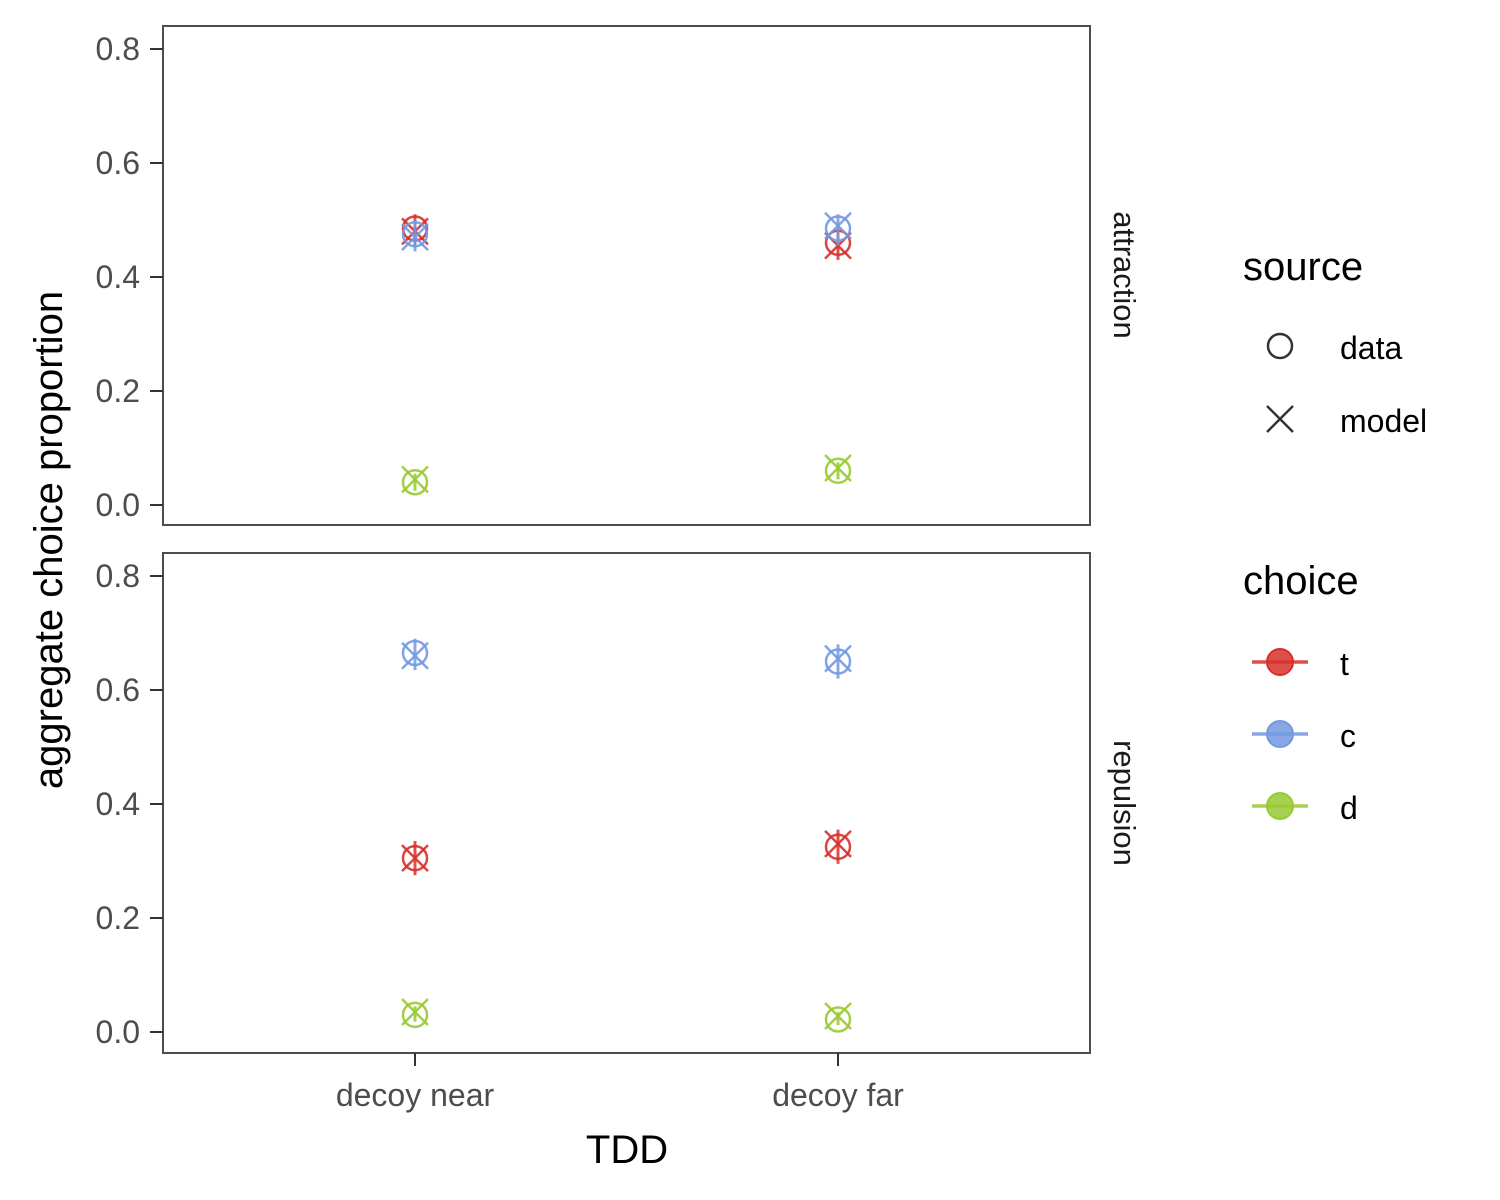 The width and height of the screenshot is (1500, 1200). I want to click on choice-legend-keys, so click(1280, 734).